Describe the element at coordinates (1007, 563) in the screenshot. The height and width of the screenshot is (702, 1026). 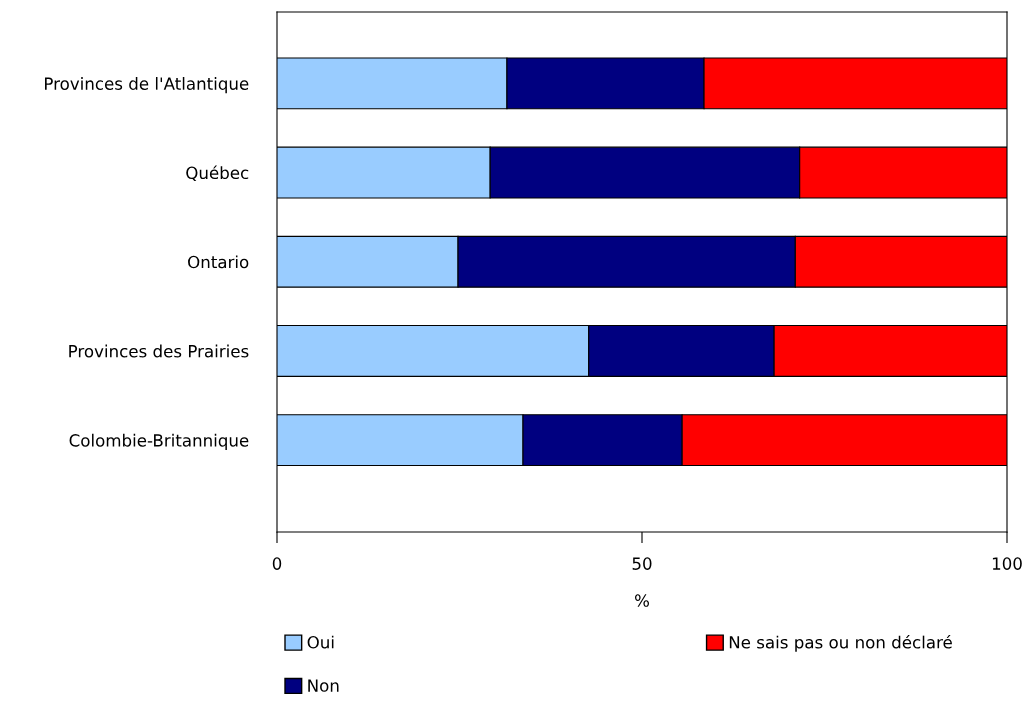
I see `x-tick-label: 100` at that location.